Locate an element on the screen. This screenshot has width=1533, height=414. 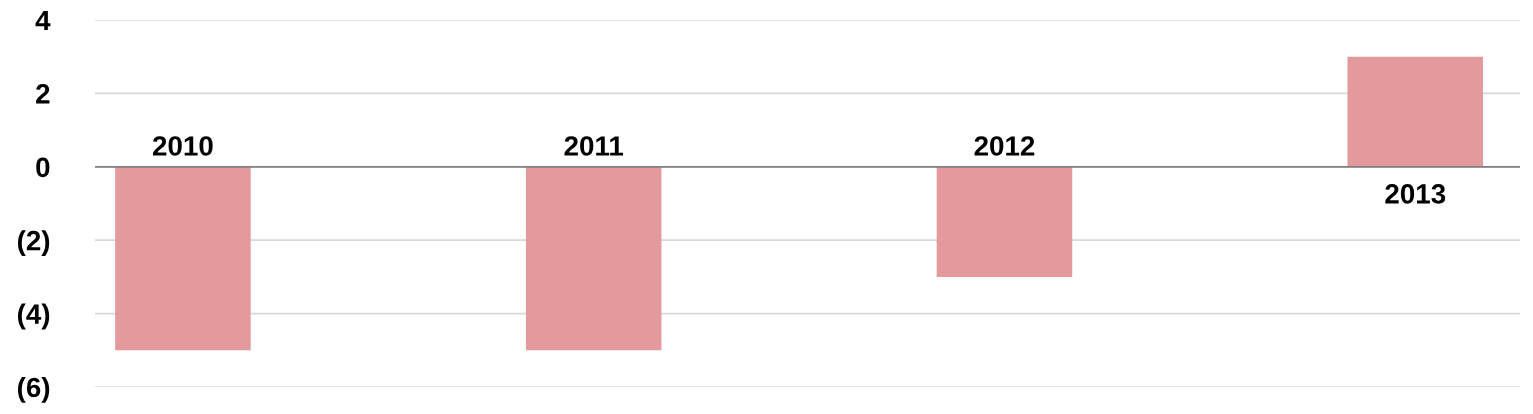
y-tick-label: 4 is located at coordinates (43, 20).